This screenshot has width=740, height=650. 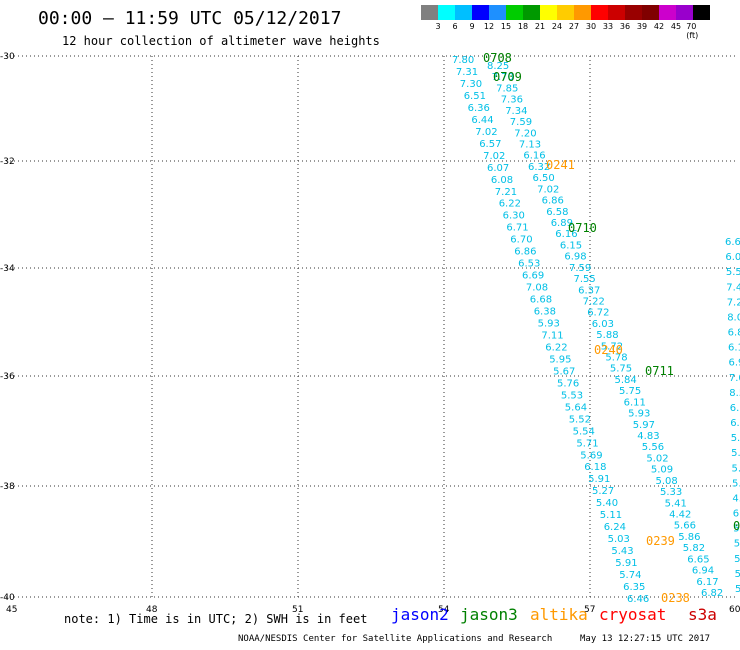 I want to click on track-b-value: 5.09, so click(x=662, y=470).